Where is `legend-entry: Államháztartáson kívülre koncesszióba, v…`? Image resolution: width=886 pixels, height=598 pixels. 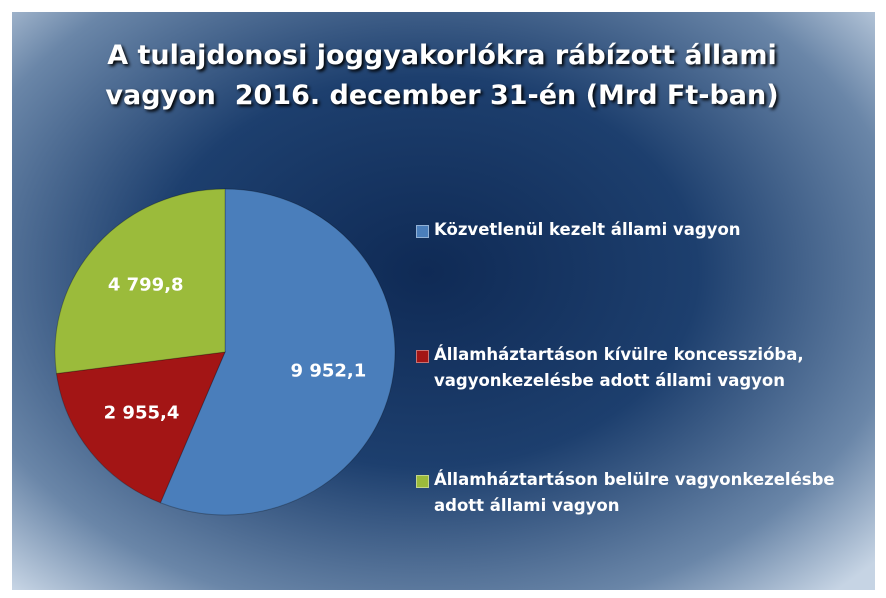
legend-entry: Államháztartáson kívülre koncesszióba, v… is located at coordinates (641, 368).